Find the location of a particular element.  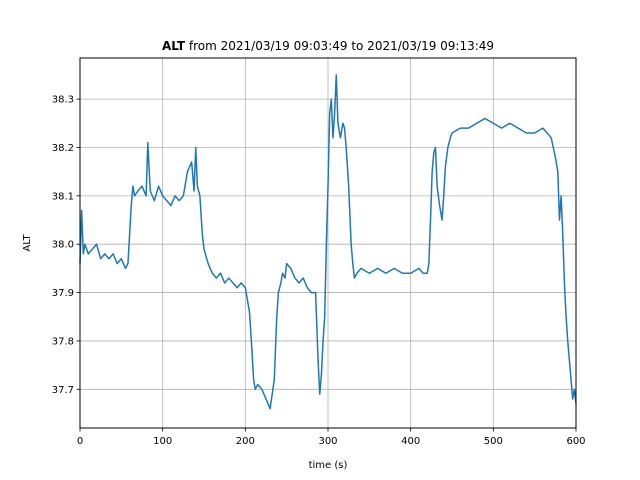

x-tick-label: 600 is located at coordinates (575, 441).